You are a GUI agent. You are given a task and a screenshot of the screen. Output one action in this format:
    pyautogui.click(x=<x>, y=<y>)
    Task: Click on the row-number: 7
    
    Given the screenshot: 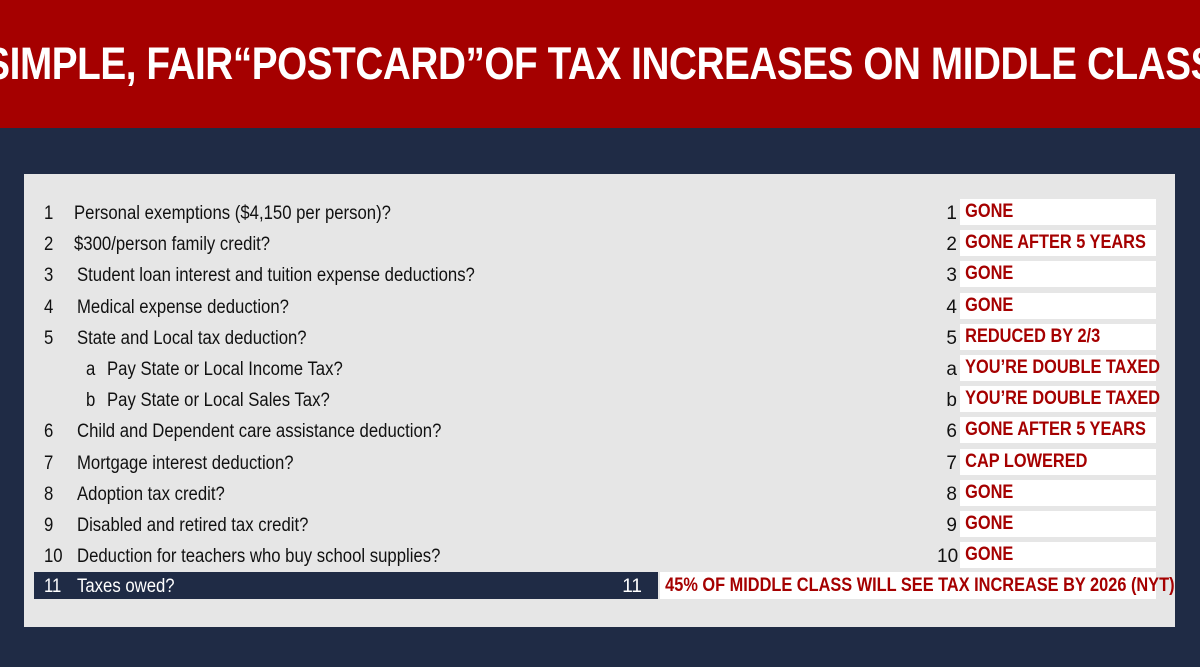 What is the action you would take?
    pyautogui.click(x=49, y=463)
    